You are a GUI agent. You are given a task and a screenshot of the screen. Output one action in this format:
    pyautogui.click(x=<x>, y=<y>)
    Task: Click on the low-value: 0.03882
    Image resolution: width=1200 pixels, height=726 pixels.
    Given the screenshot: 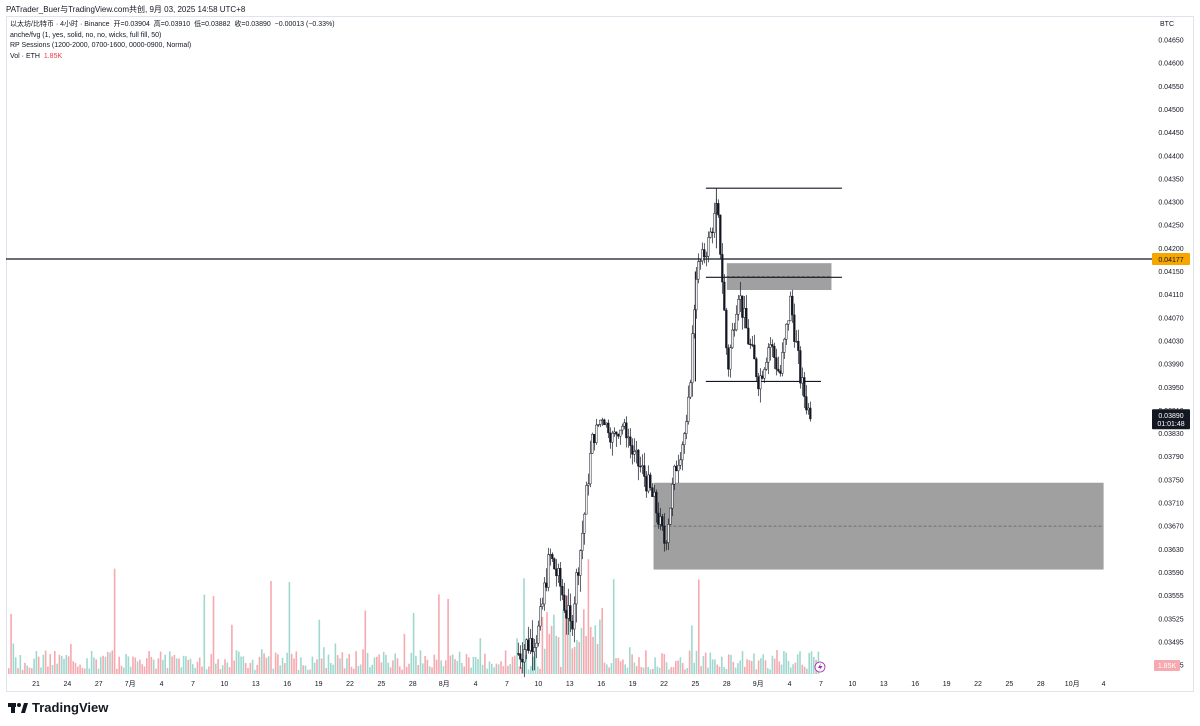 What is the action you would take?
    pyautogui.click(x=218, y=24)
    